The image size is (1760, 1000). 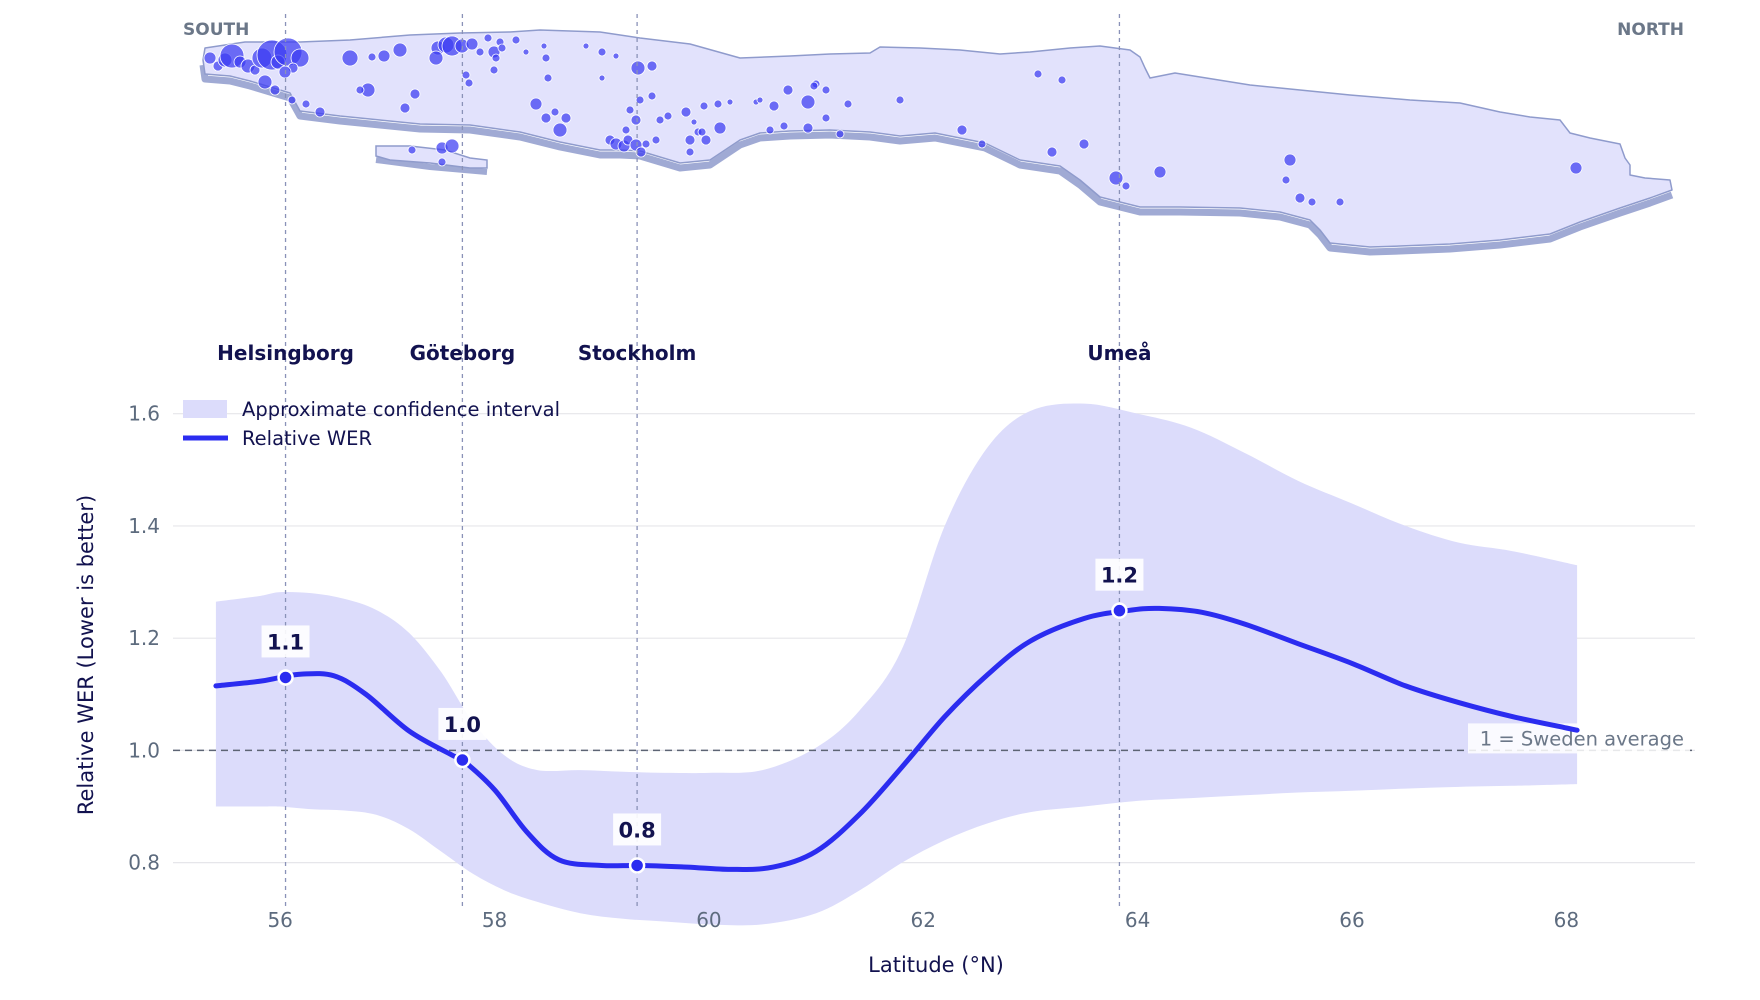 What do you see at coordinates (1351, 920) in the screenshot?
I see `x-tick-label: 66` at bounding box center [1351, 920].